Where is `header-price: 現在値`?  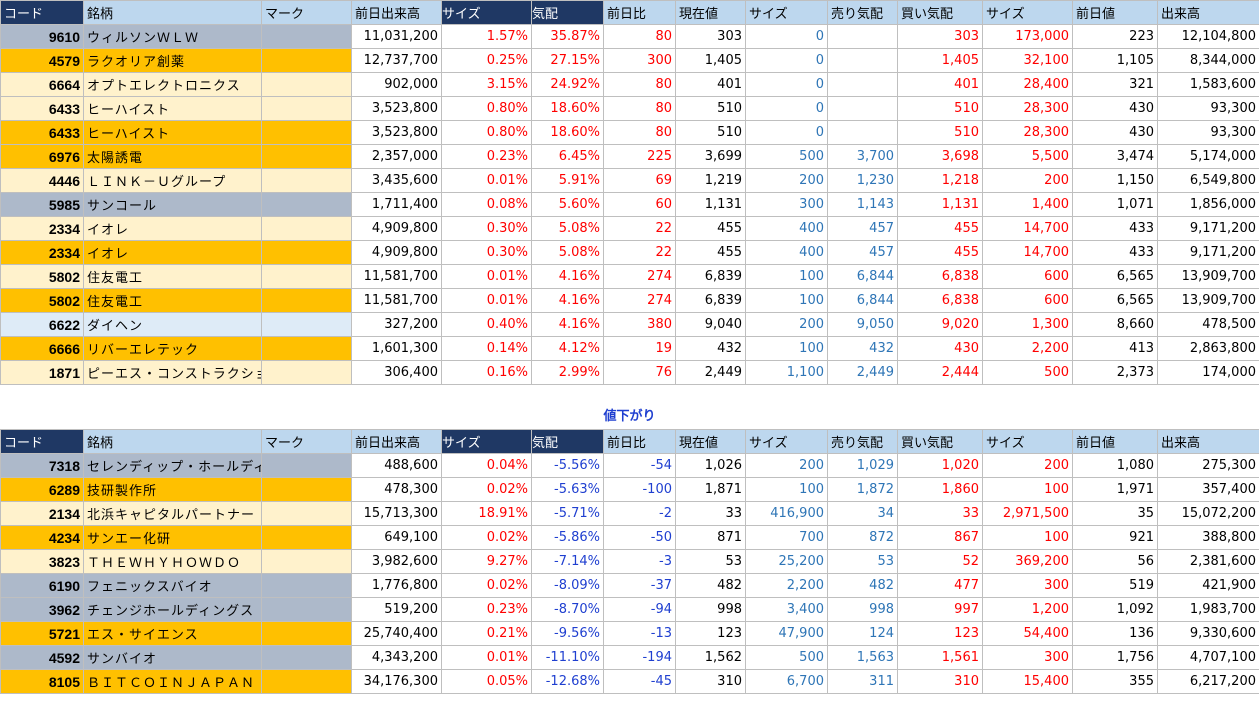
header-price: 現在値 is located at coordinates (710, 12).